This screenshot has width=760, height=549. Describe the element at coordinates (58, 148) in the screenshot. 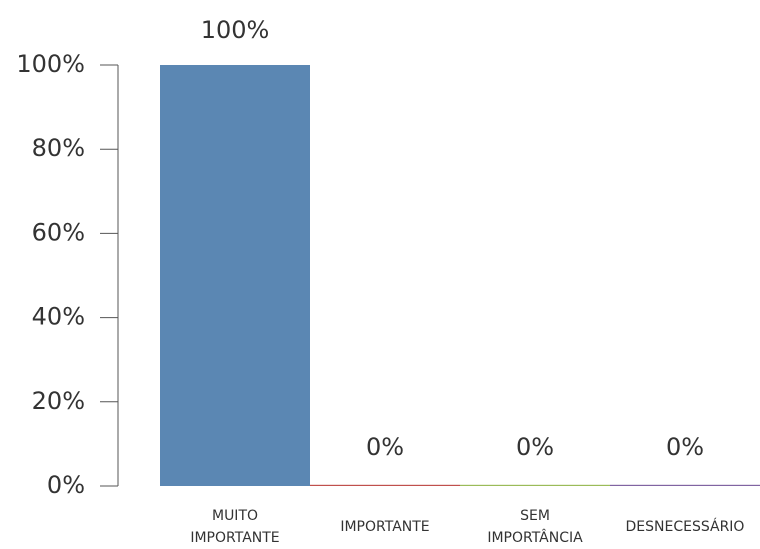

I see `y-tick-label: 80%` at that location.